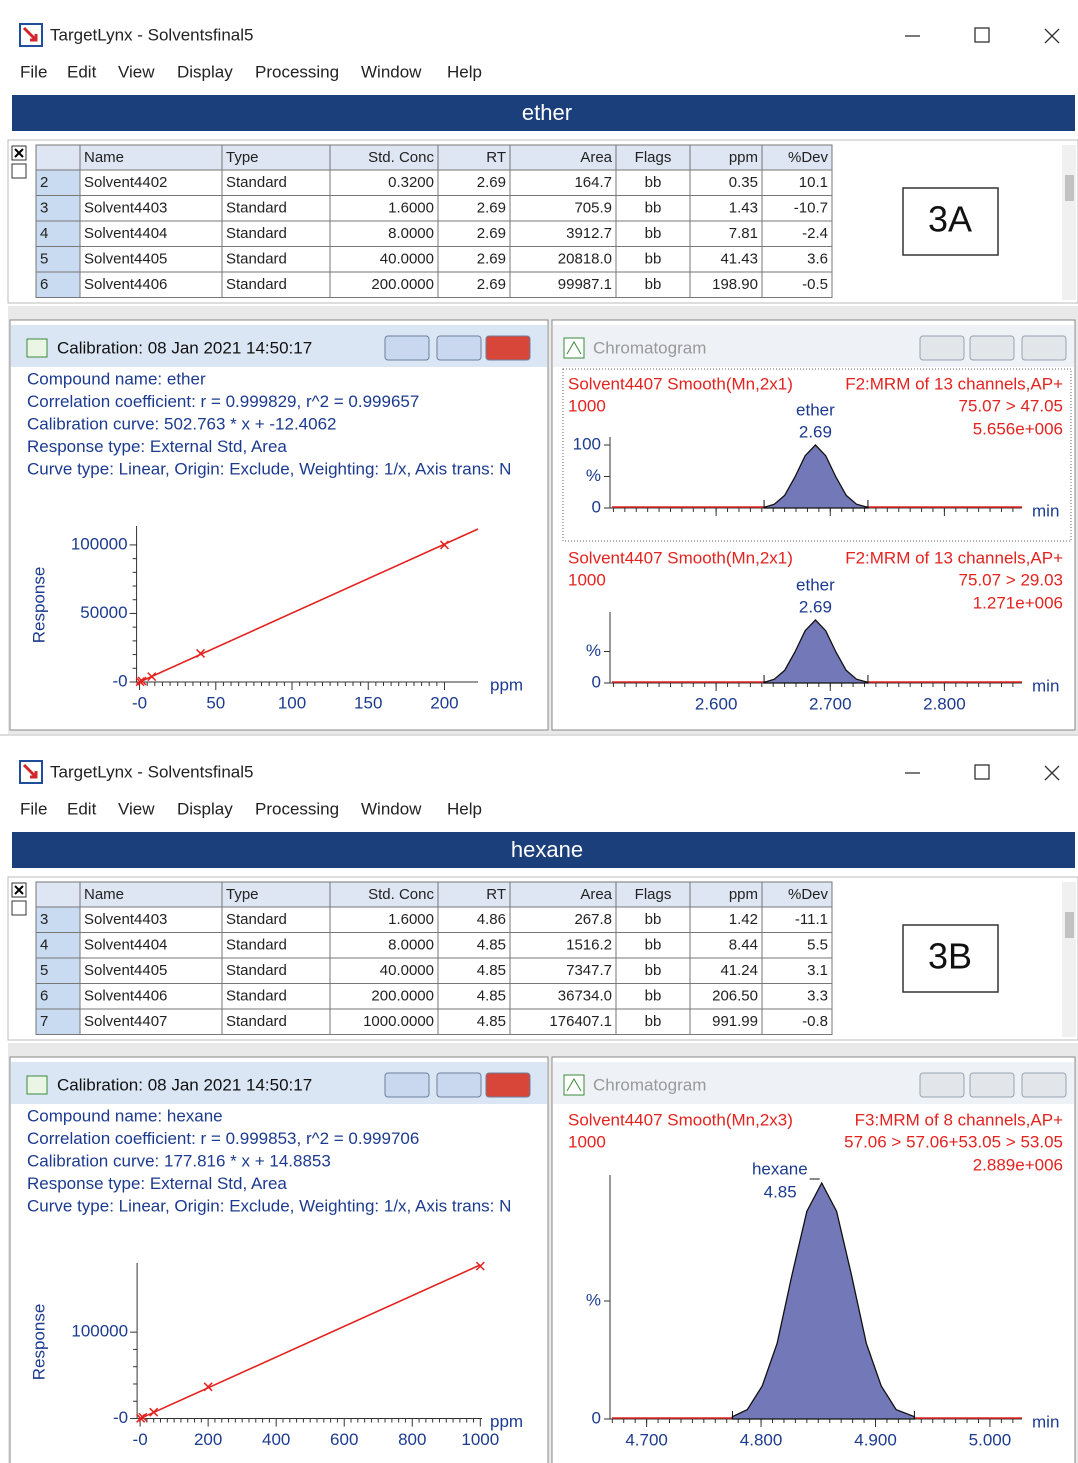 This screenshot has width=1078, height=1463. Describe the element at coordinates (743, 182) in the screenshot. I see `table-cell: 0.35` at that location.